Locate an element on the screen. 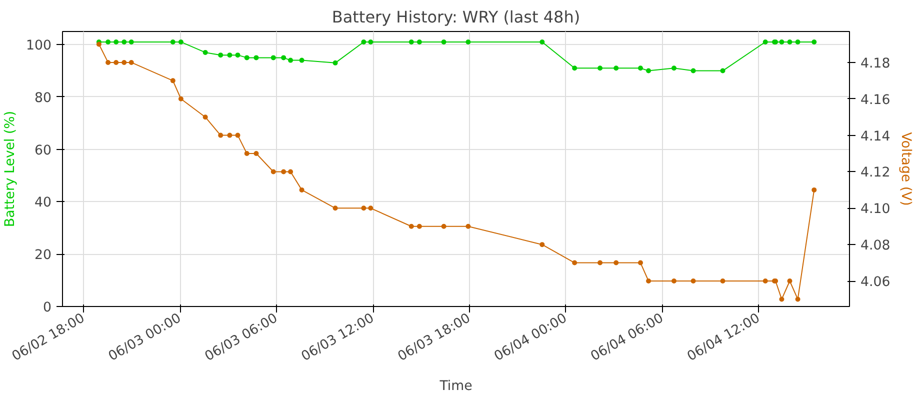 Image resolution: width=916 pixels, height=397 pixels. x-axis-title: Time is located at coordinates (455, 386).